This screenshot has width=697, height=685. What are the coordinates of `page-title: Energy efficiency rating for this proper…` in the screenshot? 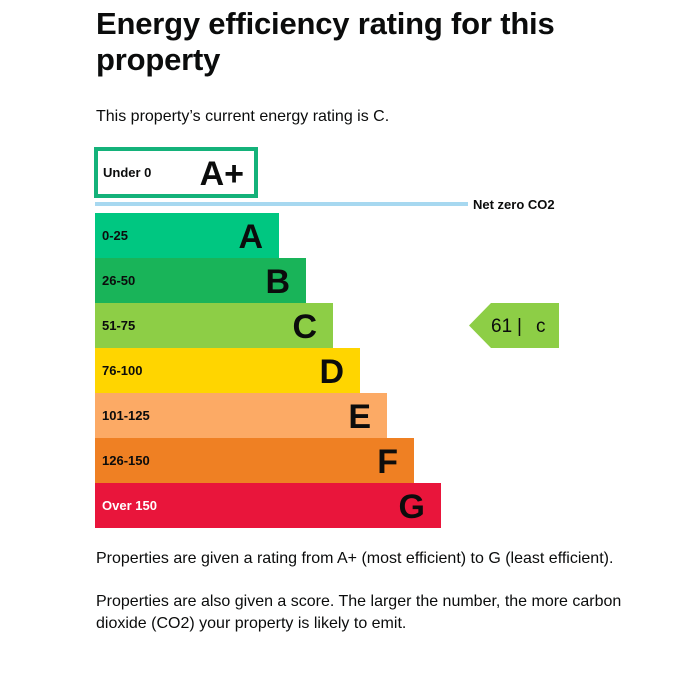 It's located at (325, 41).